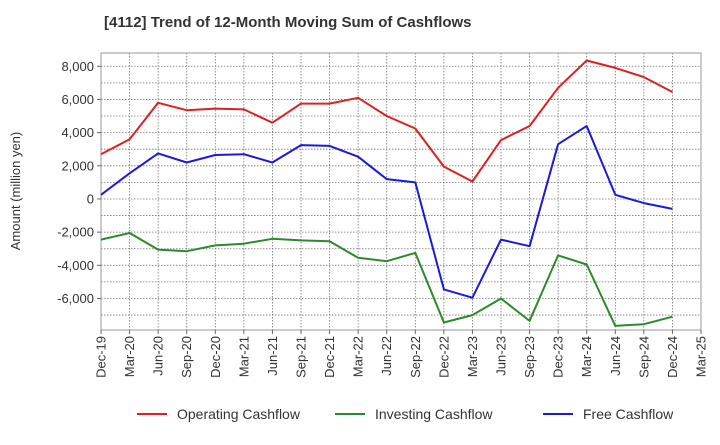 The width and height of the screenshot is (720, 445). What do you see at coordinates (243, 356) in the screenshot?
I see `x-tick-label: Mar-21` at bounding box center [243, 356].